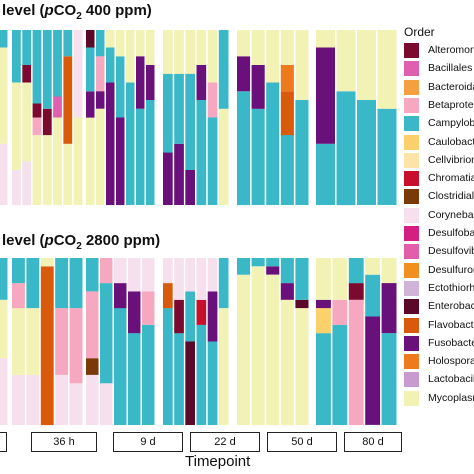  What do you see at coordinates (65, 240) in the screenshot?
I see `panel-title-2800-co: CO` at bounding box center [65, 240].